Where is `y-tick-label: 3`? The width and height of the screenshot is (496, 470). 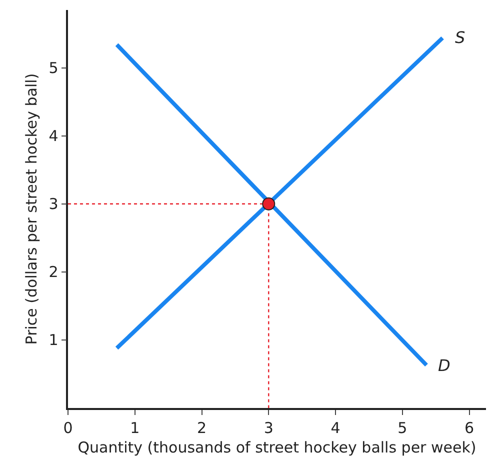
y-tick-label: 3 is located at coordinates (53, 204).